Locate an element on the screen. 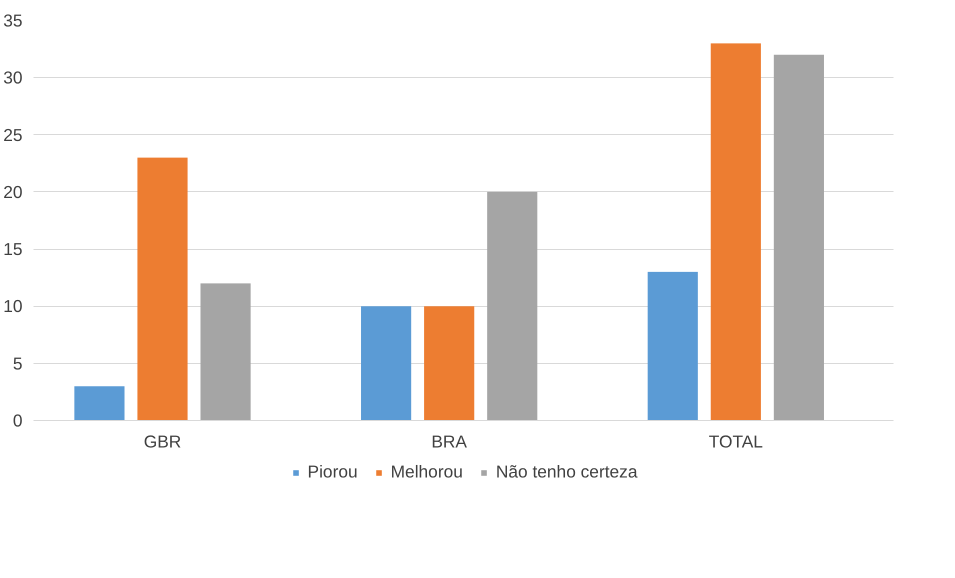 This screenshot has height=578, width=955. legend-label: Piorou is located at coordinates (333, 472).